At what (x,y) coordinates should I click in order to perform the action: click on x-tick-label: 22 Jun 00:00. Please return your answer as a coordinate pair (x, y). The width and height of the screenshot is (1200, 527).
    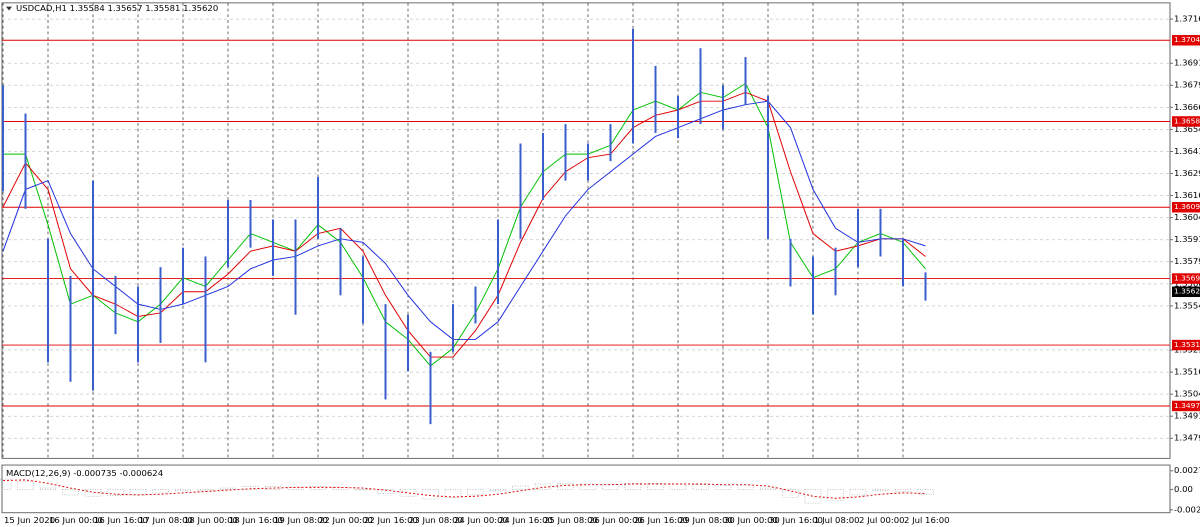
    Looking at the image, I should click on (346, 520).